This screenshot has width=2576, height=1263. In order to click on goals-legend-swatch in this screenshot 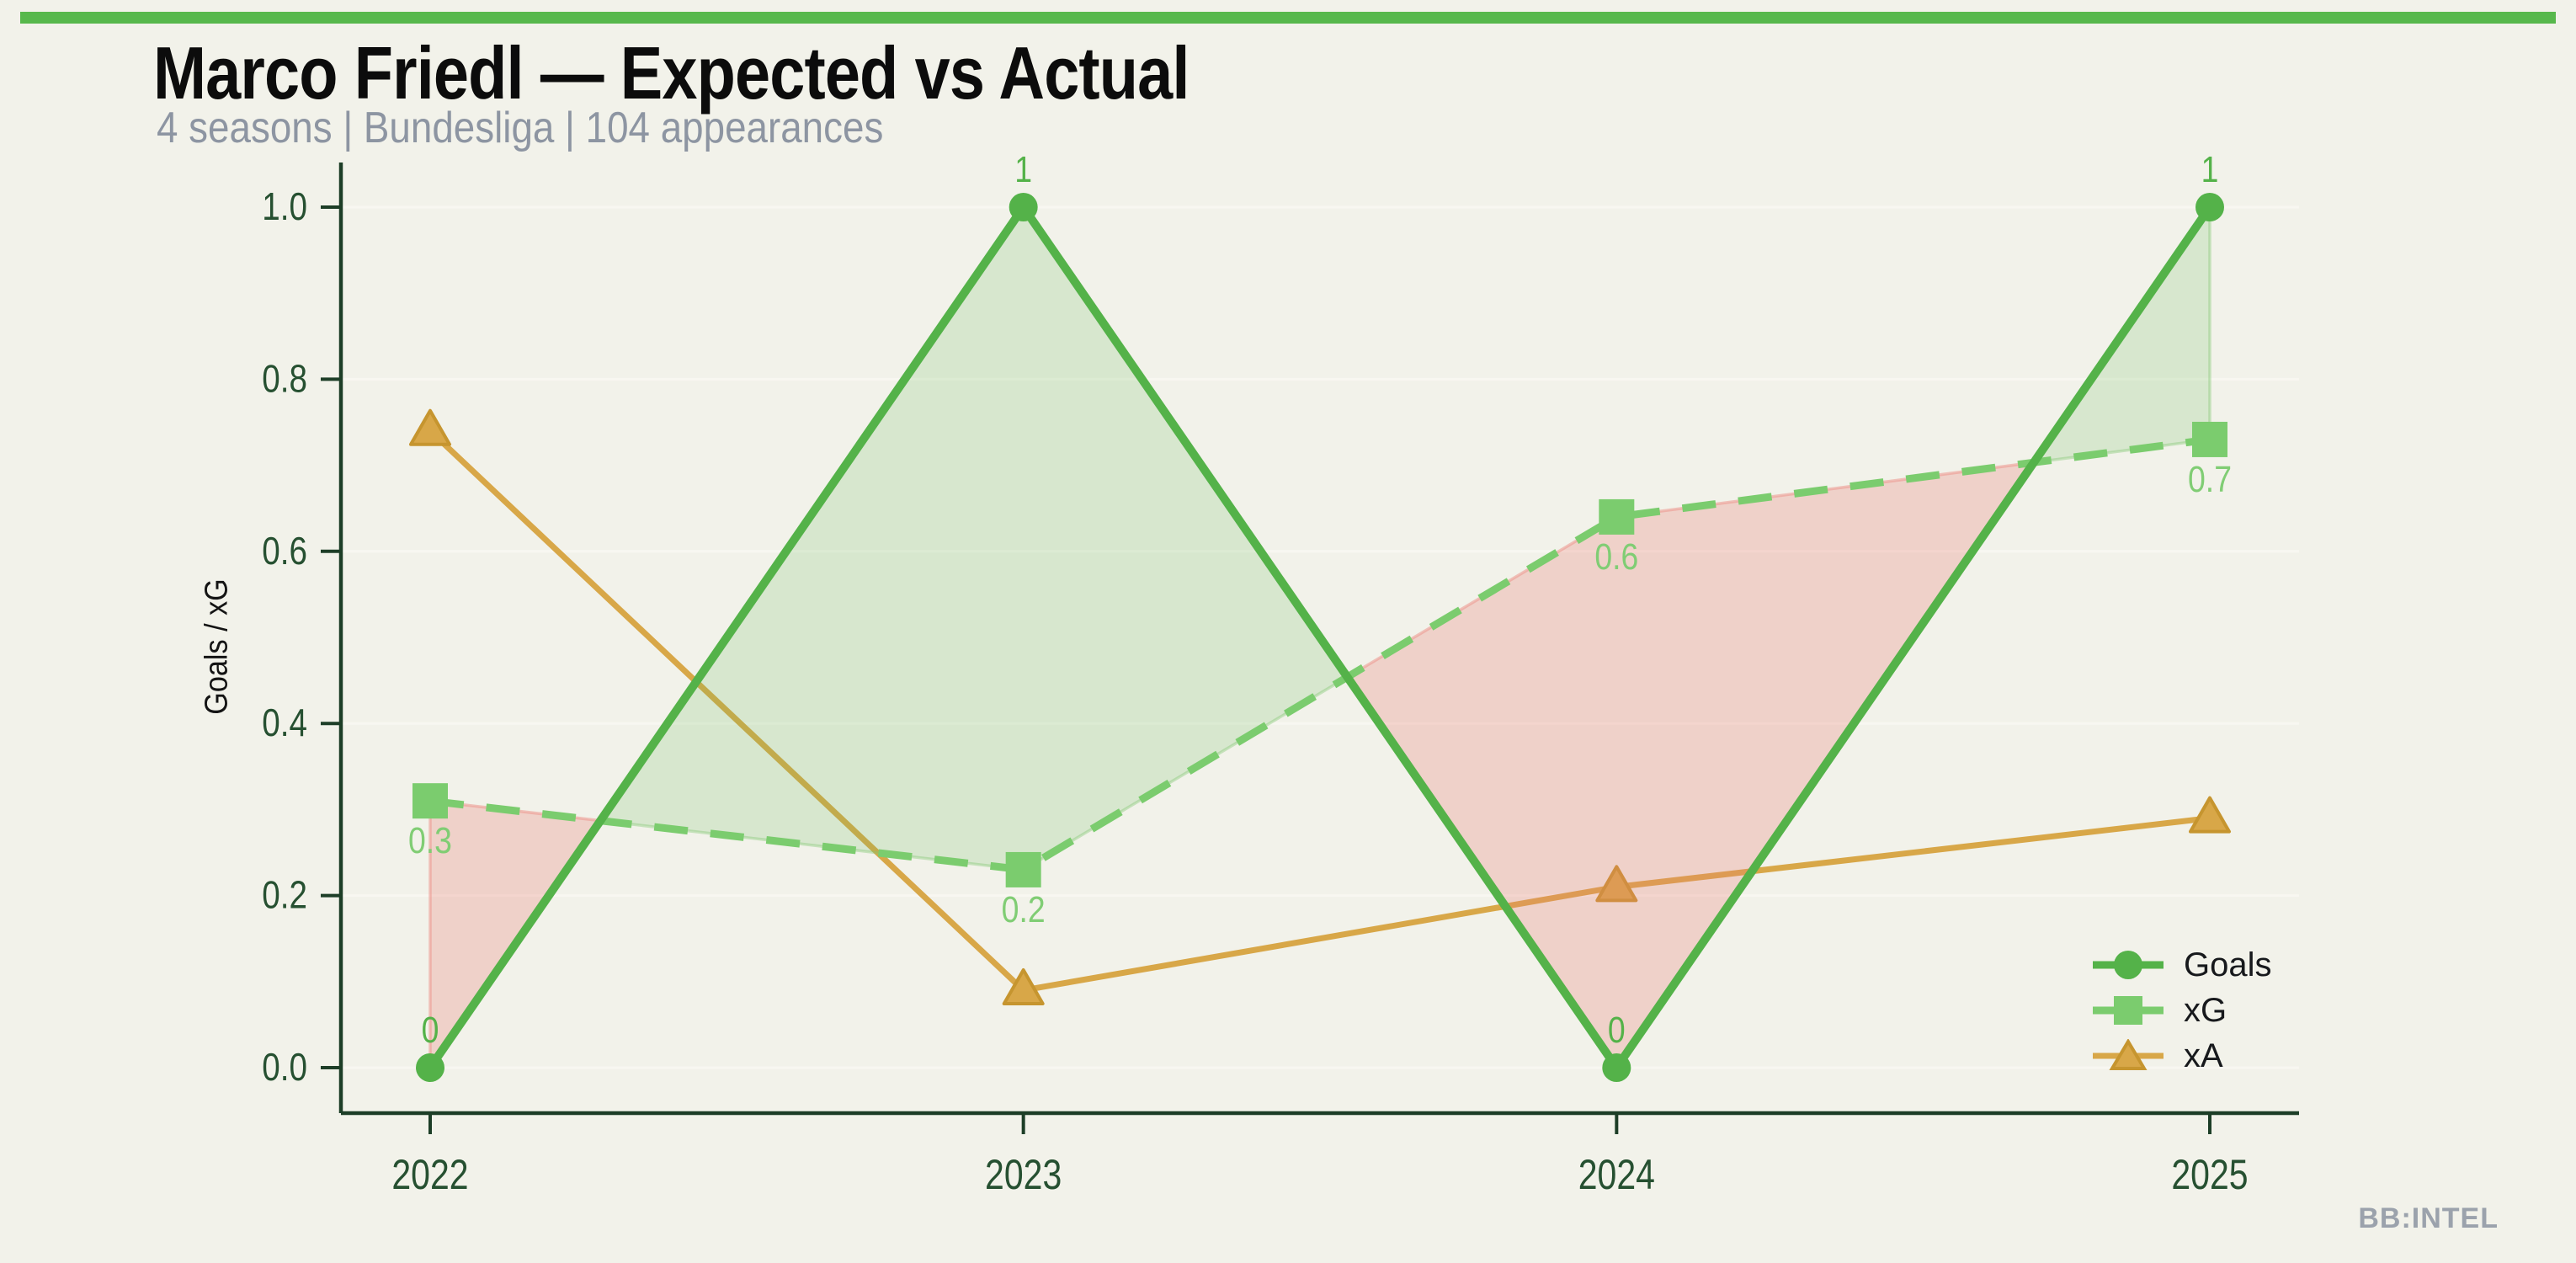, I will do `click(2128, 965)`.